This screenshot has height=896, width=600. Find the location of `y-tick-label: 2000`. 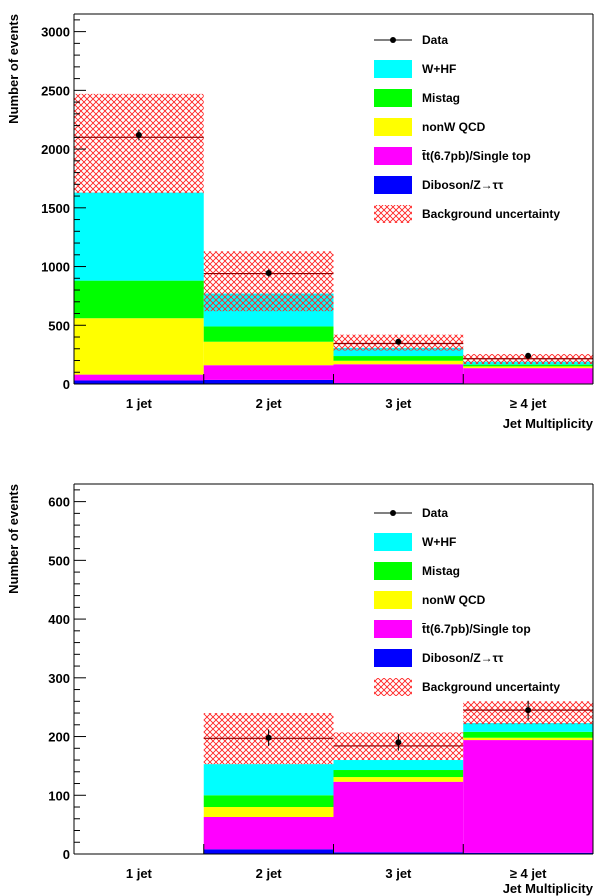

y-tick-label: 2000 is located at coordinates (55, 149).